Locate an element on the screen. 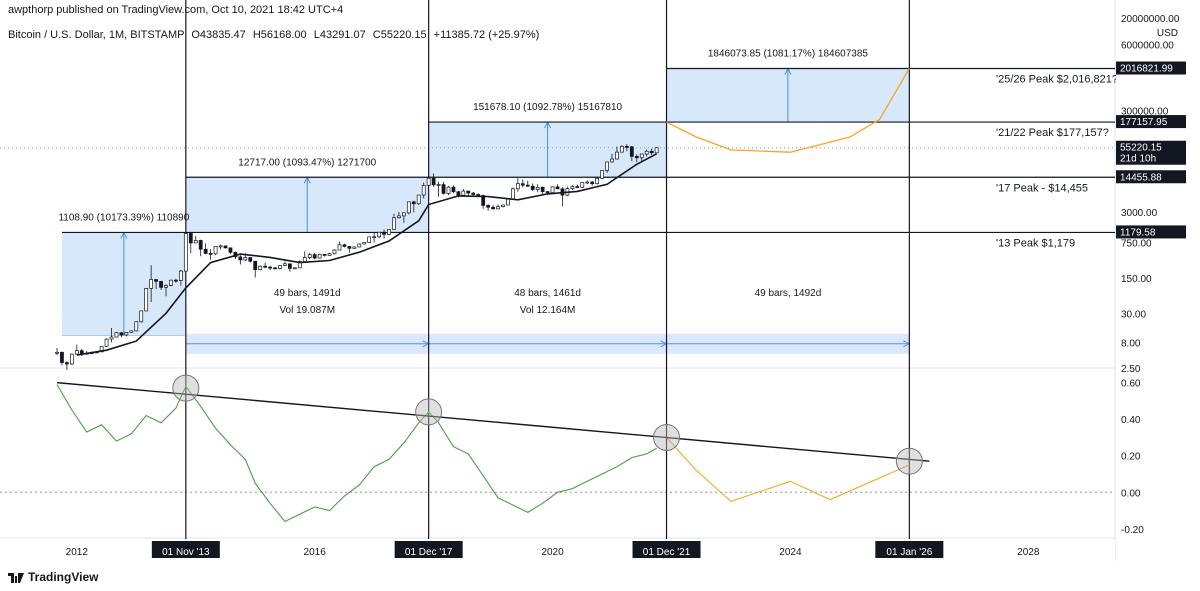 This screenshot has width=1200, height=591. cycle-date-tag-4: 01 Jan '26 is located at coordinates (909, 552).